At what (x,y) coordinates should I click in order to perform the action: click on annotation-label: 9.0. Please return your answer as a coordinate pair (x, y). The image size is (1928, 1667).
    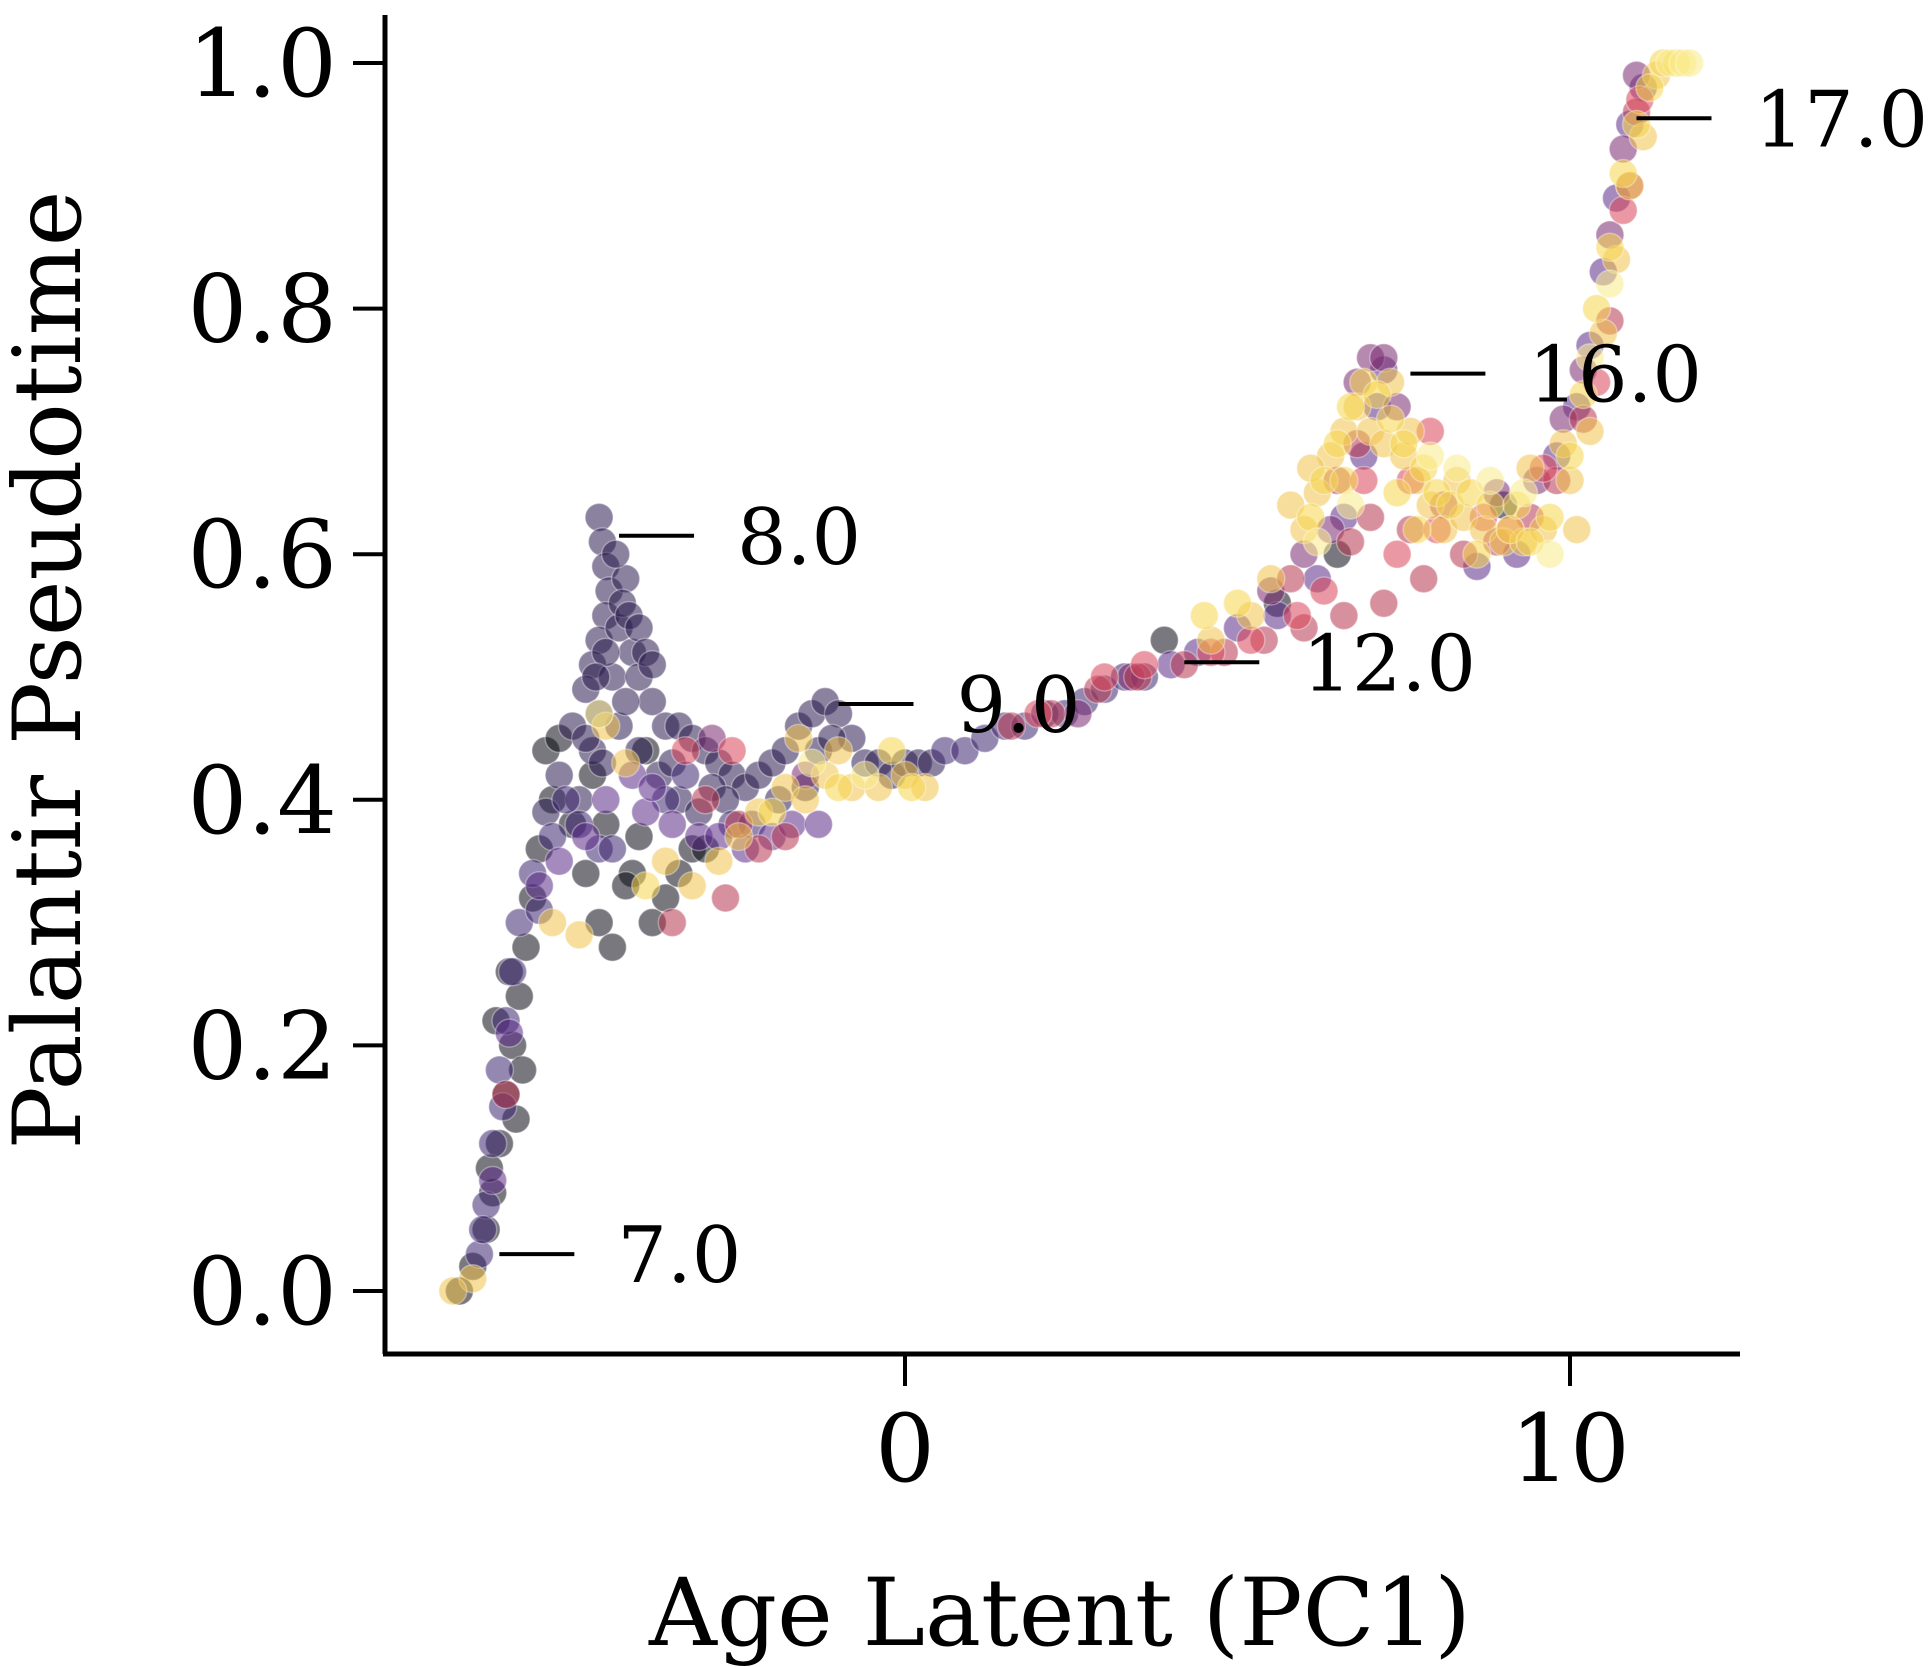
    Looking at the image, I should click on (1019, 706).